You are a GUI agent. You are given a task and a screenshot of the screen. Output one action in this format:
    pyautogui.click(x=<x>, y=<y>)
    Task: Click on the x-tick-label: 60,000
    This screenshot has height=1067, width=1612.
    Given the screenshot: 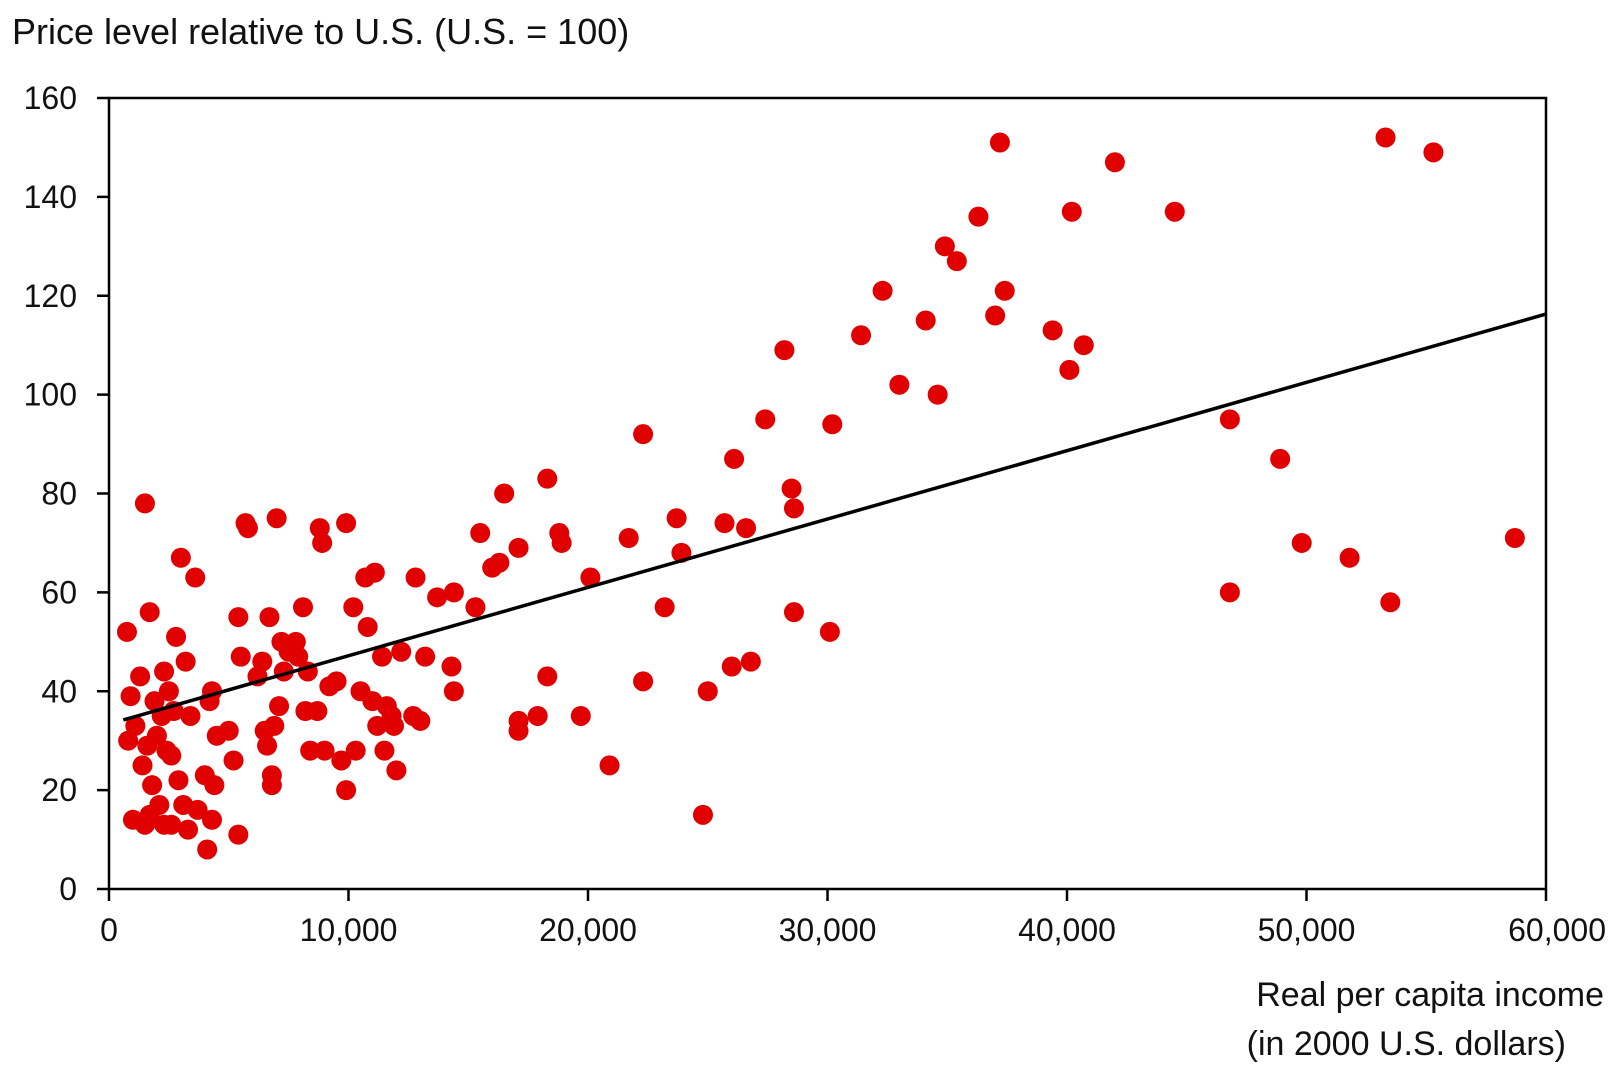 What is the action you would take?
    pyautogui.click(x=1557, y=930)
    